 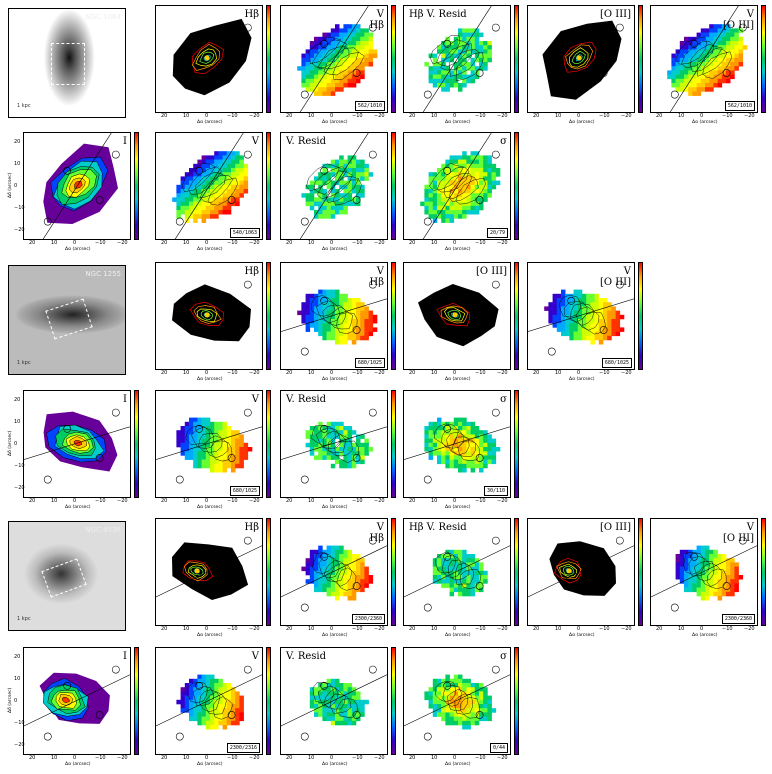 I want to click on flux-contour, so click(x=454, y=315).